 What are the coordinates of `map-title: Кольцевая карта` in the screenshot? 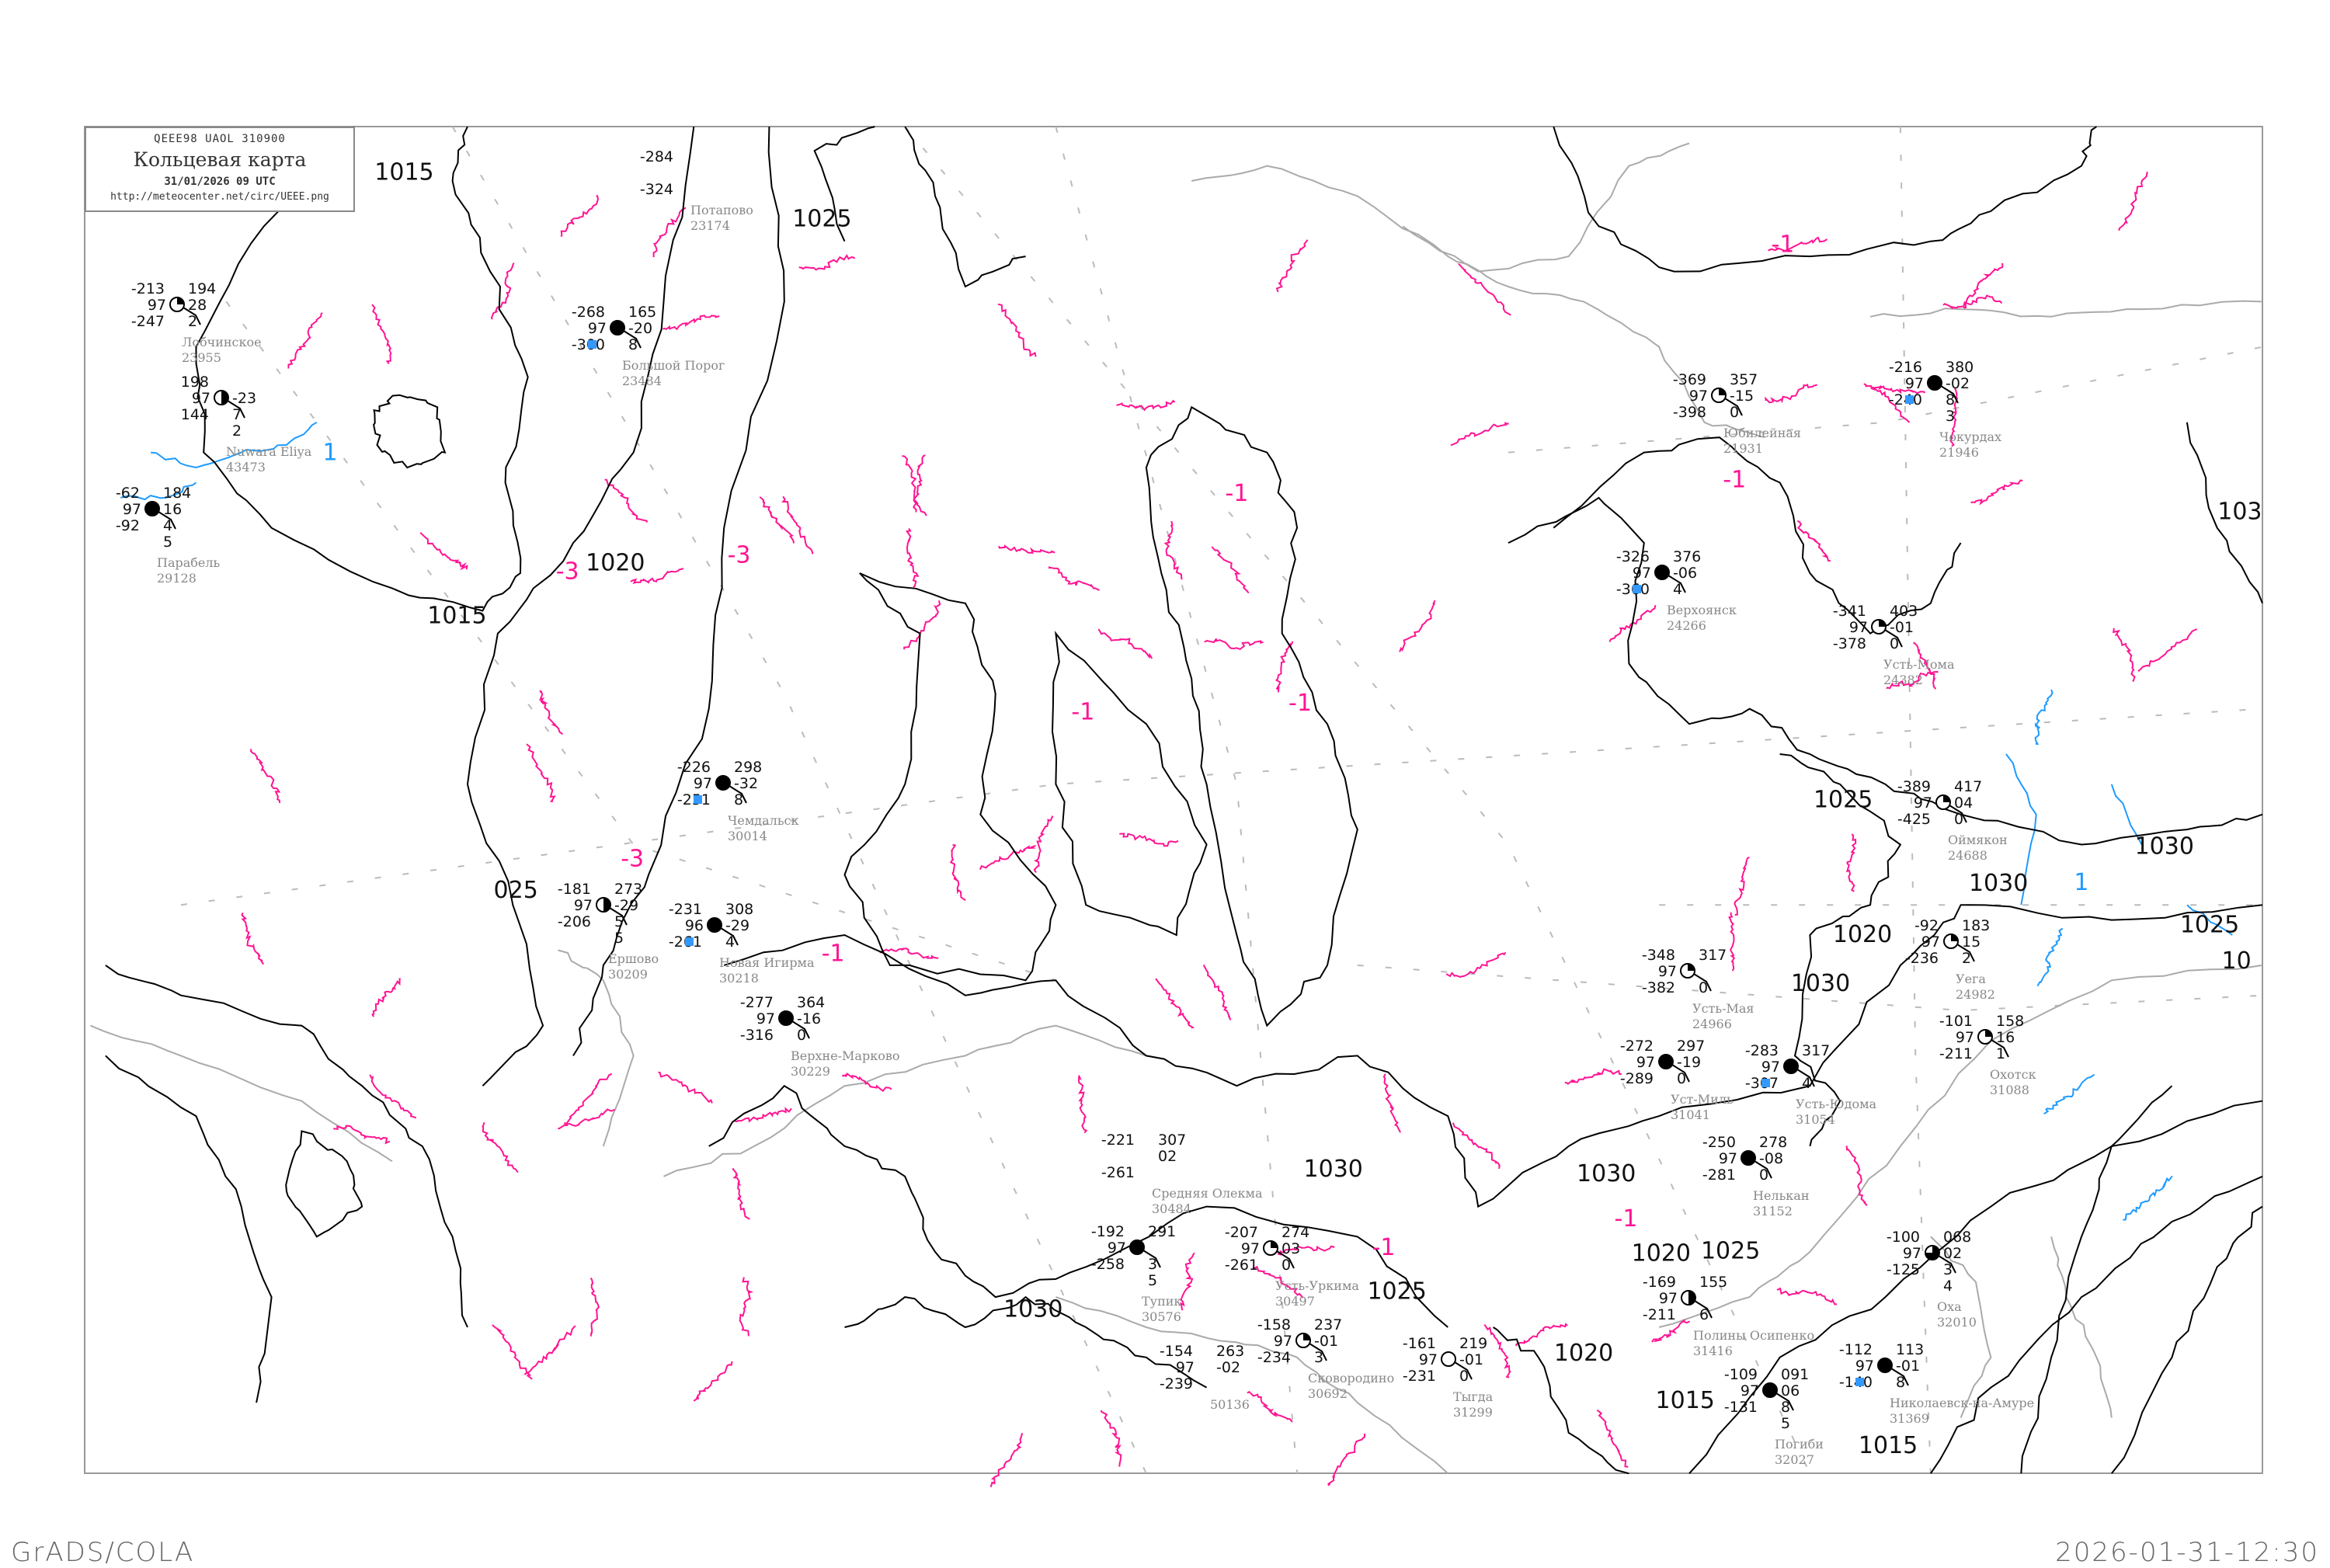 It's located at (220, 160).